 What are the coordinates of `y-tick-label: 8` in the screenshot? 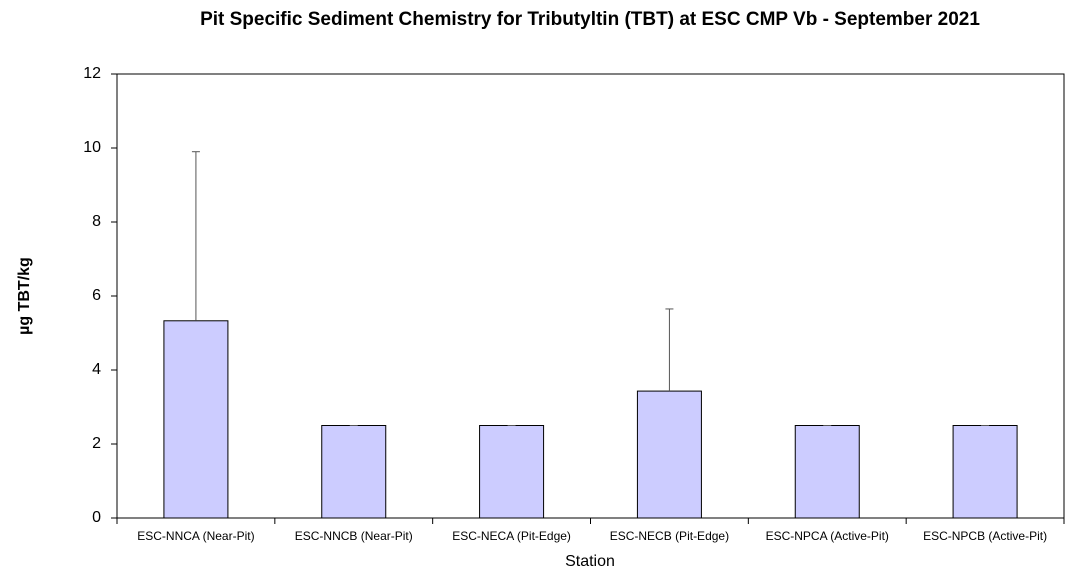 It's located at (96, 221).